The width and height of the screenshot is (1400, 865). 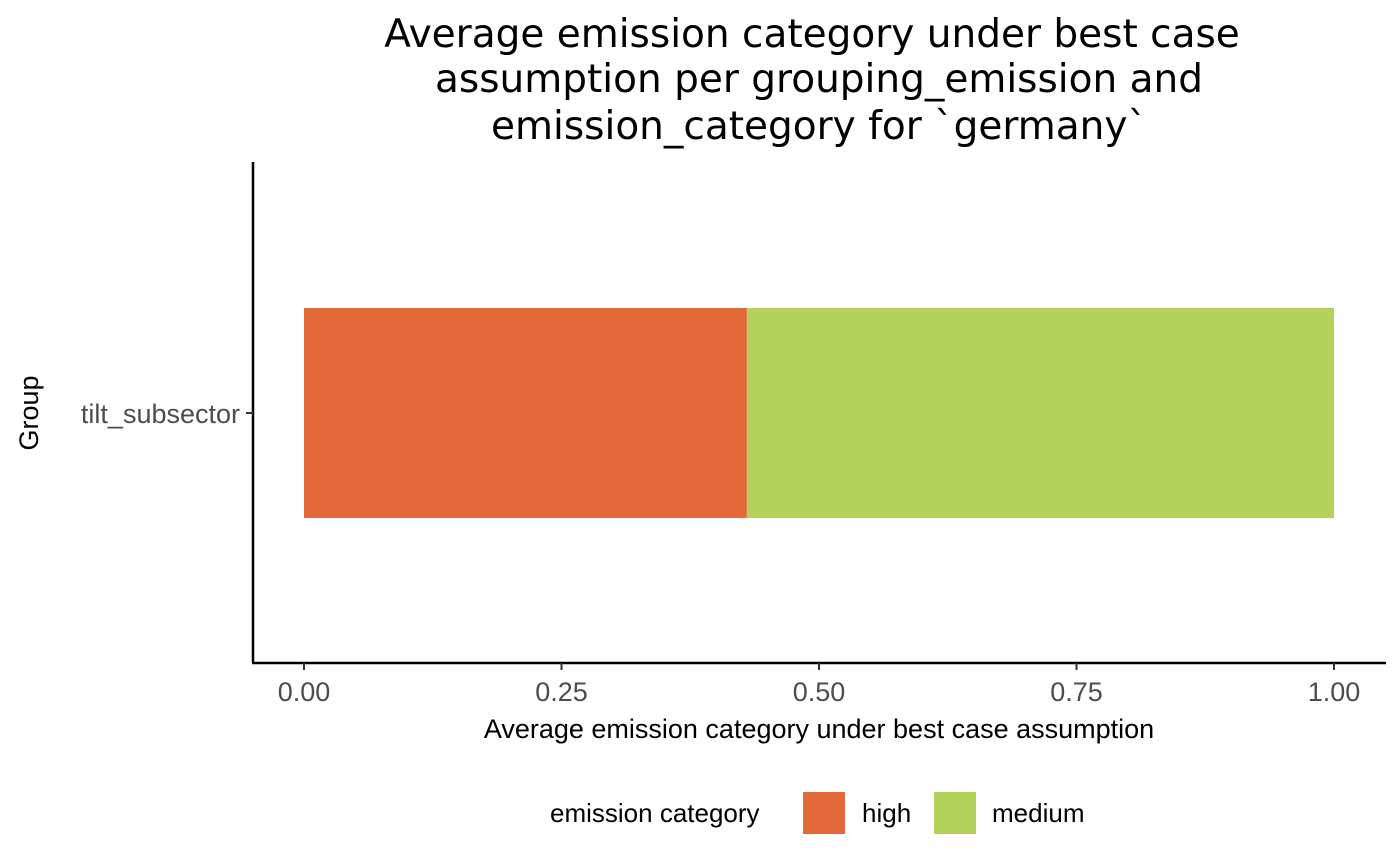 I want to click on legend-items: high medium, so click(x=943, y=813).